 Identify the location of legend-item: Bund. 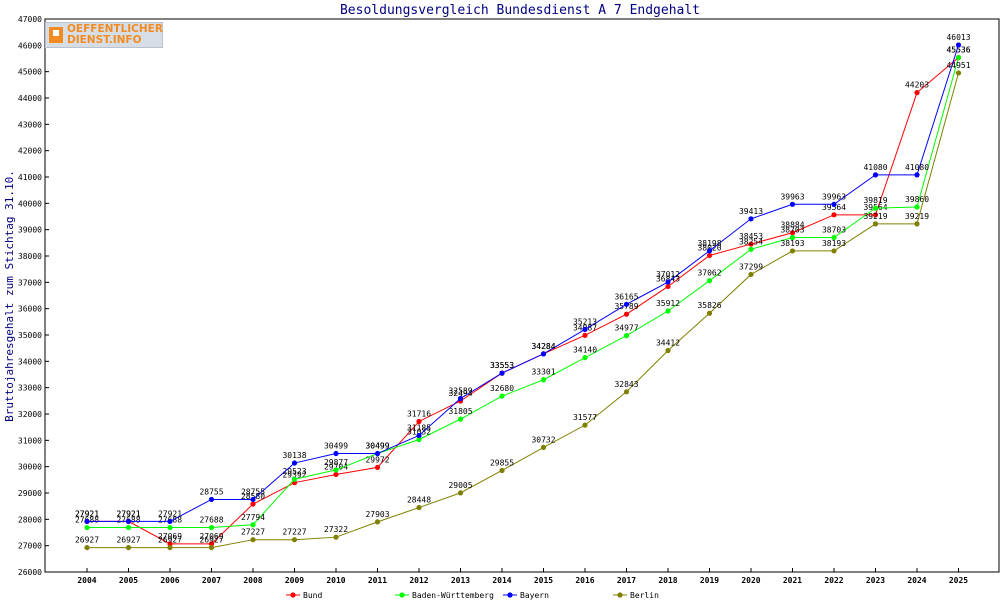
(304, 595).